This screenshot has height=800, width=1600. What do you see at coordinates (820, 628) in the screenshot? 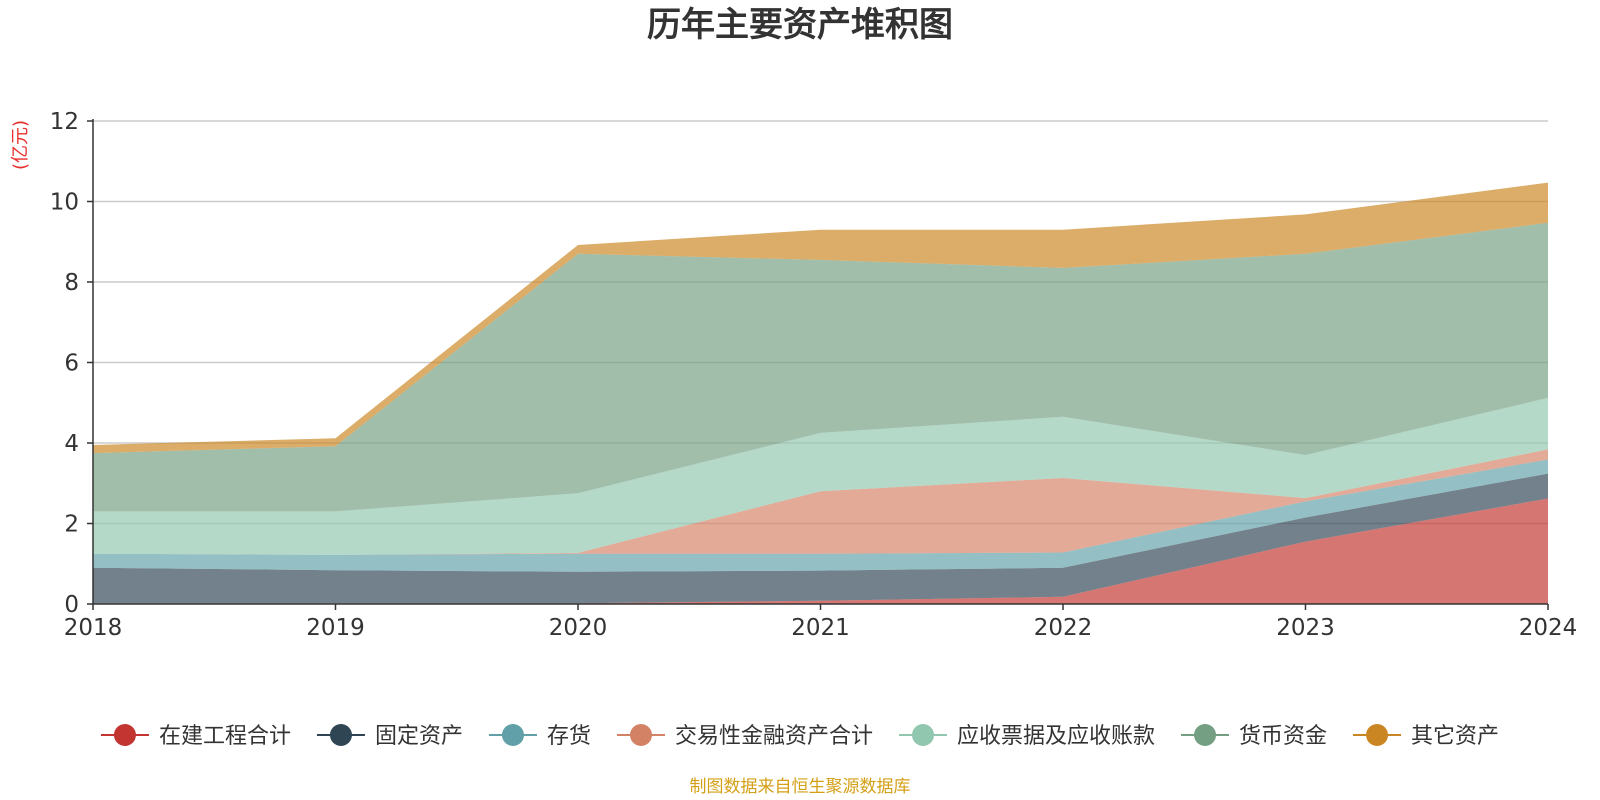
I see `x-tick-label: 2021` at bounding box center [820, 628].